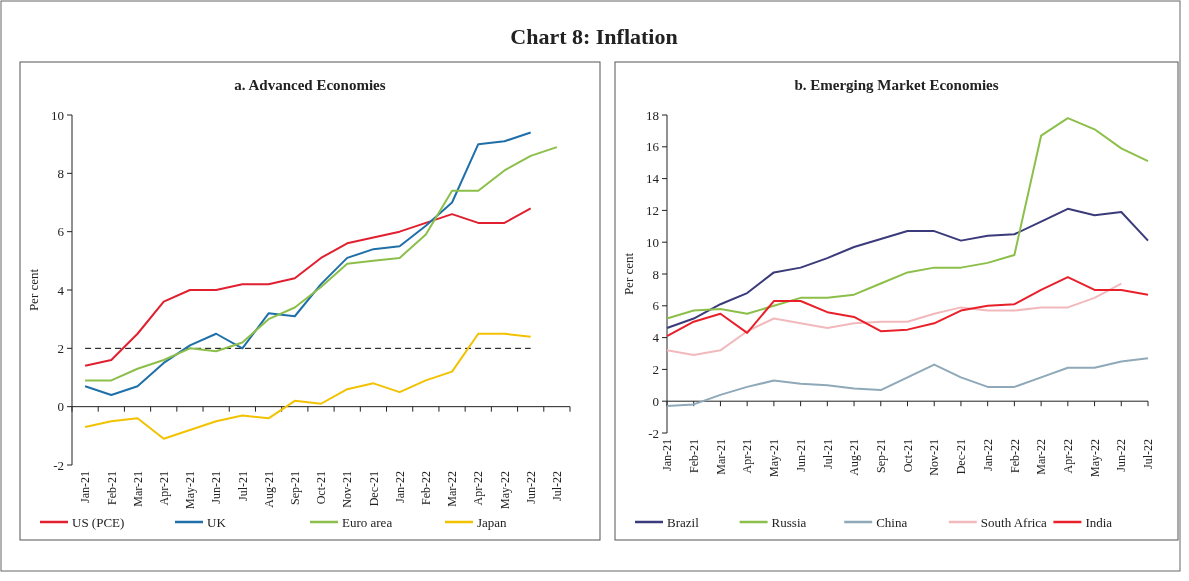 The image size is (1189, 581). I want to click on legend-label: Japan, so click(492, 522).